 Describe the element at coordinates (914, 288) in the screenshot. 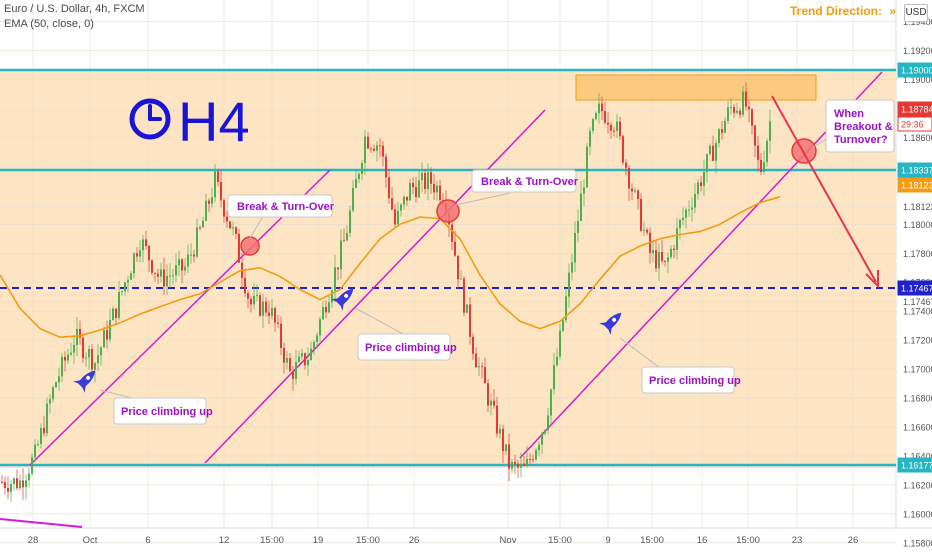

I see `price-tag-target: 1.17467` at that location.